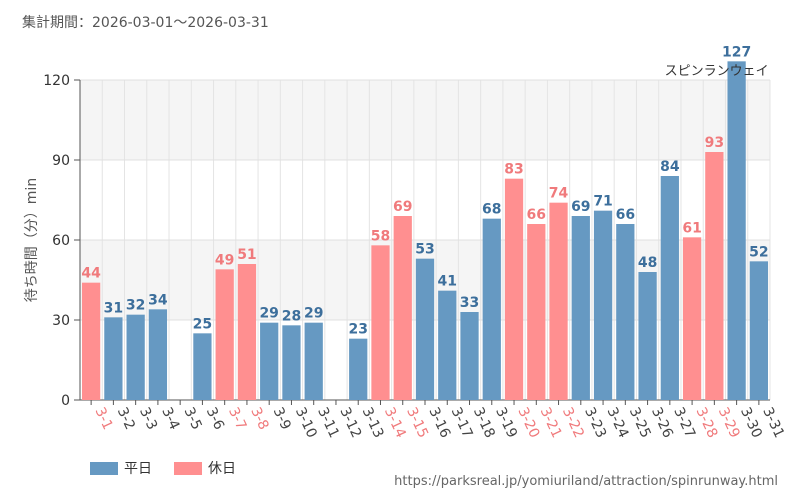 This screenshot has height=500, width=800. Describe the element at coordinates (61, 321) in the screenshot. I see `y-tick-label: 30` at that location.